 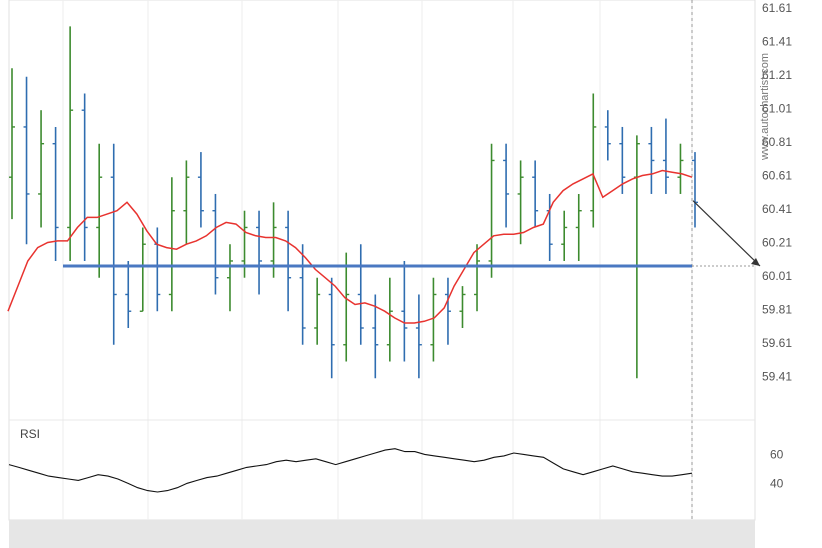 What do you see at coordinates (777, 276) in the screenshot?
I see `y-tick-label: 60.01` at bounding box center [777, 276].